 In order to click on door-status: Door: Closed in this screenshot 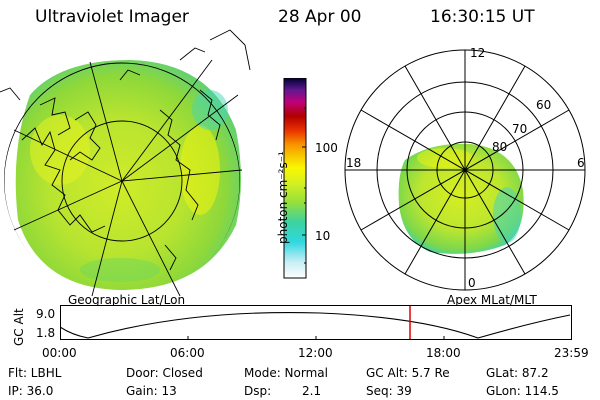, I will do `click(164, 373)`.